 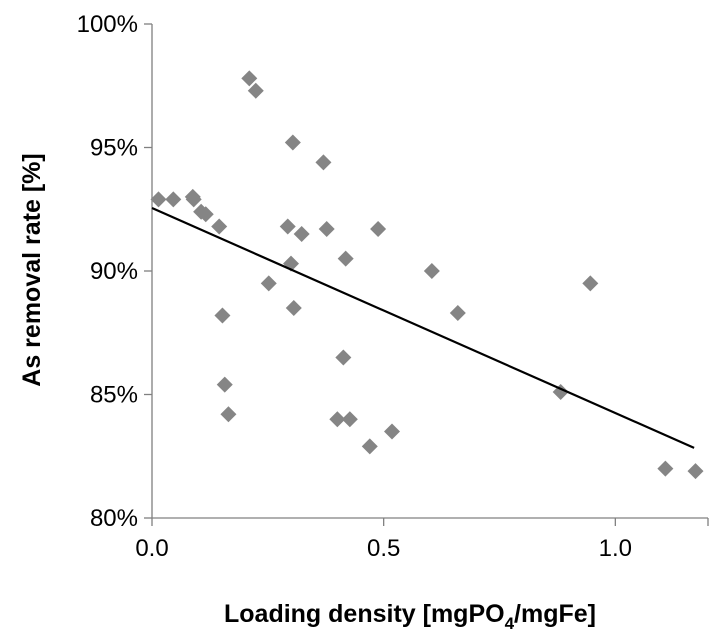 What do you see at coordinates (555, 614) in the screenshot?
I see `x-axis-title-unit: /mgFe]` at bounding box center [555, 614].